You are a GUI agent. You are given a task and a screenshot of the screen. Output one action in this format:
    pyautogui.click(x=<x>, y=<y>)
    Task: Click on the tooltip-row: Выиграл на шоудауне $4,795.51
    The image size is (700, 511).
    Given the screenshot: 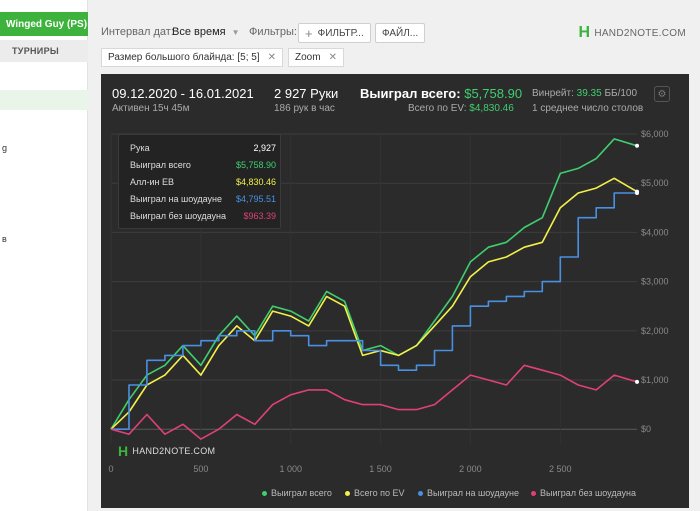 What is the action you would take?
    pyautogui.click(x=203, y=202)
    